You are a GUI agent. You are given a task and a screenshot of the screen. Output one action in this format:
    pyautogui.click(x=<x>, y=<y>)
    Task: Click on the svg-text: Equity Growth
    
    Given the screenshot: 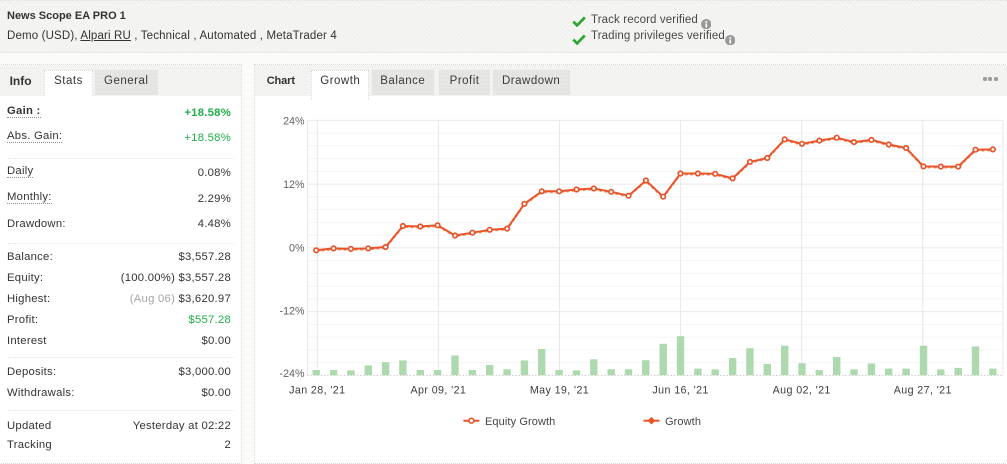 What is the action you would take?
    pyautogui.click(x=520, y=422)
    